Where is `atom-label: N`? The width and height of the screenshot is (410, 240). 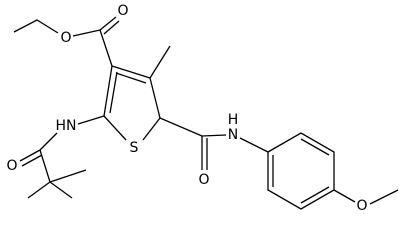
atom-label: N is located at coordinates (233, 135).